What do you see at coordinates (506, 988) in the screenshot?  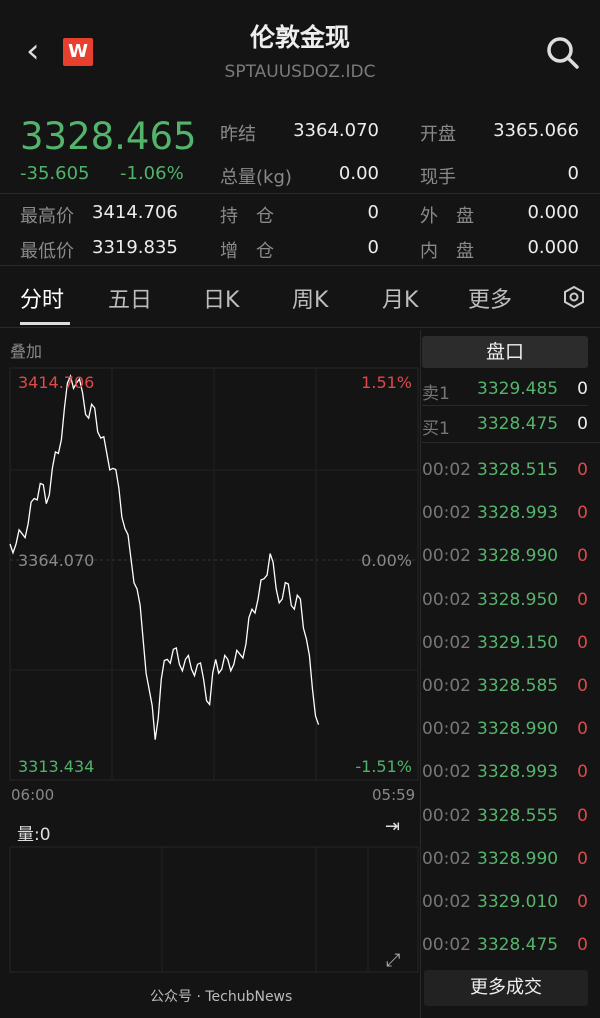 I see `more-trades-button: 更多成交` at bounding box center [506, 988].